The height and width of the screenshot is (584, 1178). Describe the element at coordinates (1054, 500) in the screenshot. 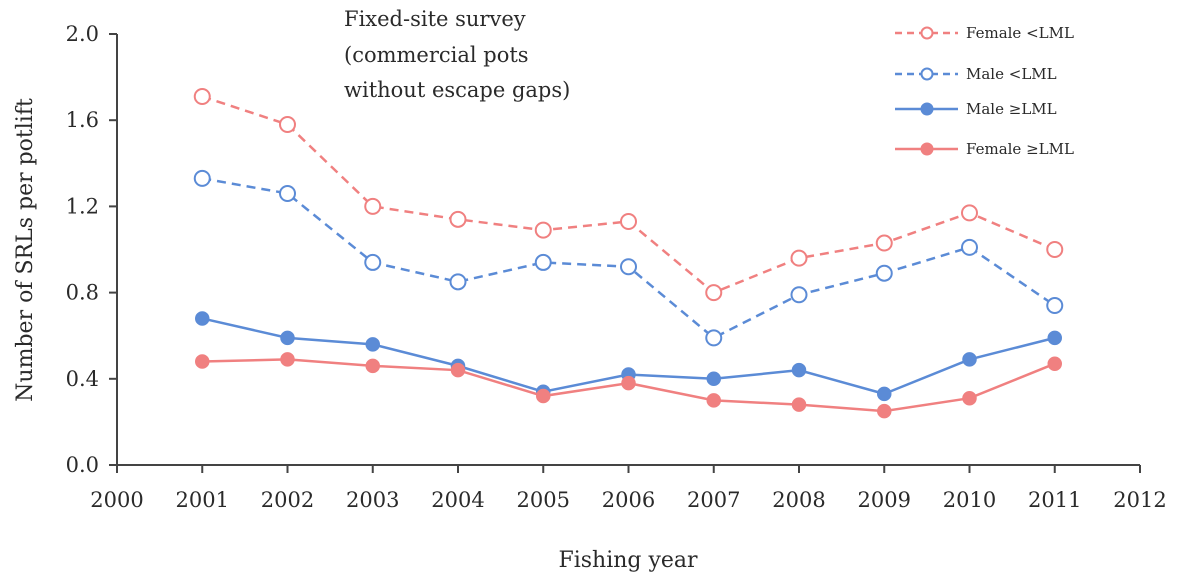

I see `x-tick-label: 2011` at that location.